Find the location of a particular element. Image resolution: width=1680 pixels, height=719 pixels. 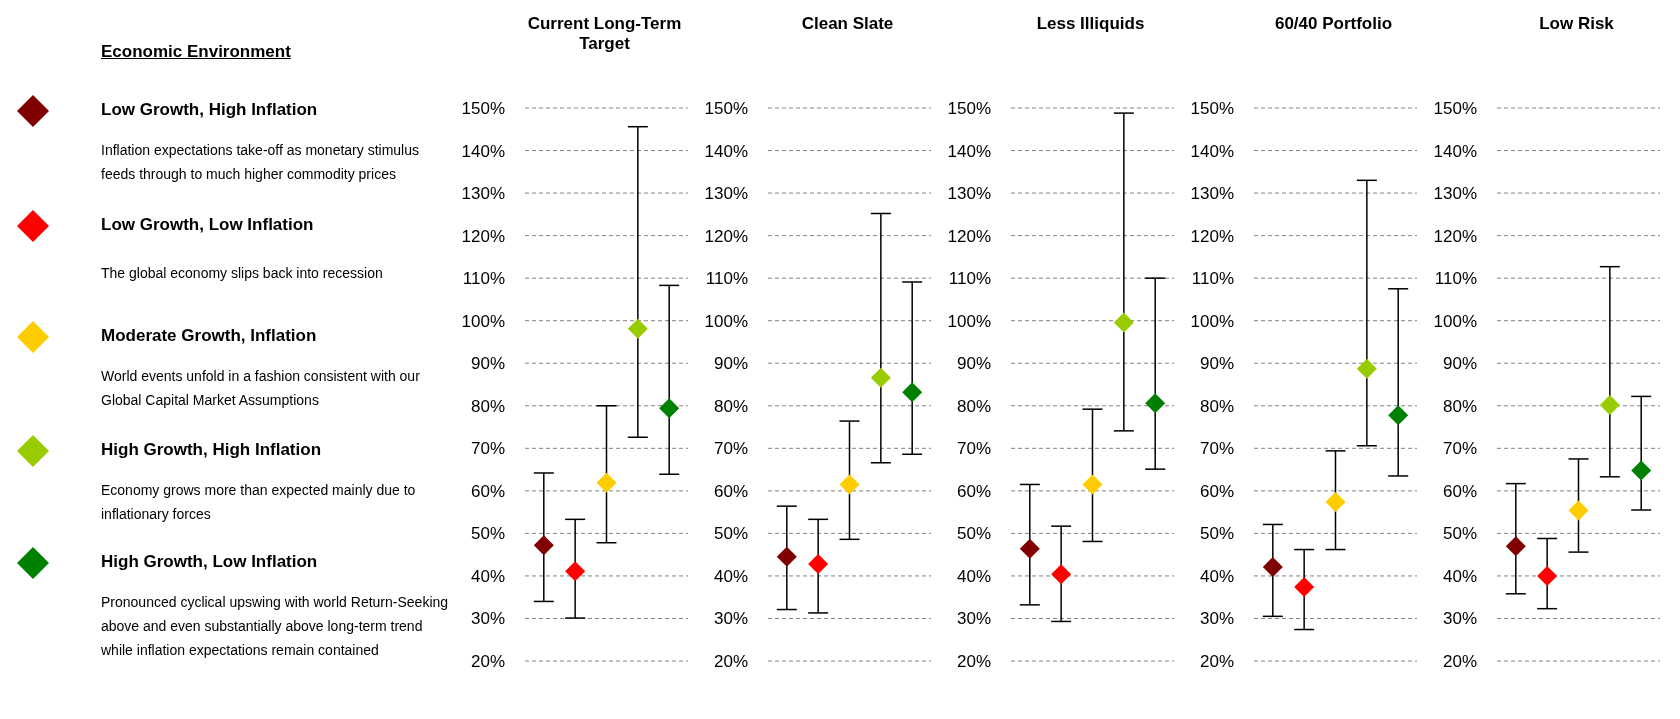

text: Low Growth, High Inflation is located at coordinates (209, 110).